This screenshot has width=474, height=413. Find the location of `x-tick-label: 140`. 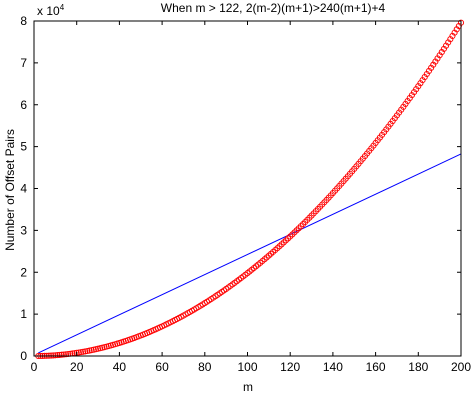

x-tick-label: 140 is located at coordinates (333, 367).